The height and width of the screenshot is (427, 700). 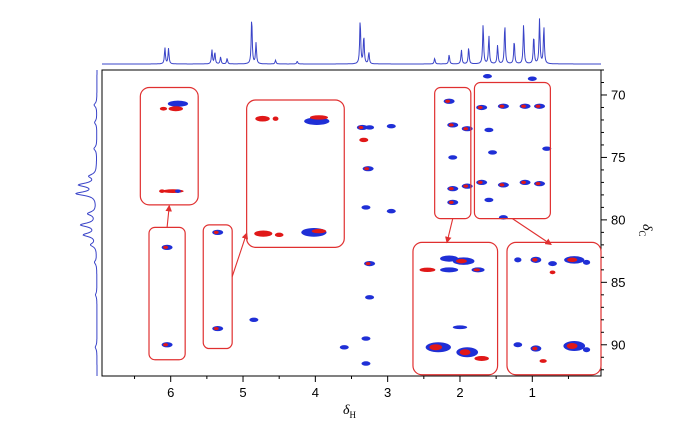 What do you see at coordinates (351, 388) in the screenshot?
I see `x-axis: 6 5 4 3 2 1` at bounding box center [351, 388].